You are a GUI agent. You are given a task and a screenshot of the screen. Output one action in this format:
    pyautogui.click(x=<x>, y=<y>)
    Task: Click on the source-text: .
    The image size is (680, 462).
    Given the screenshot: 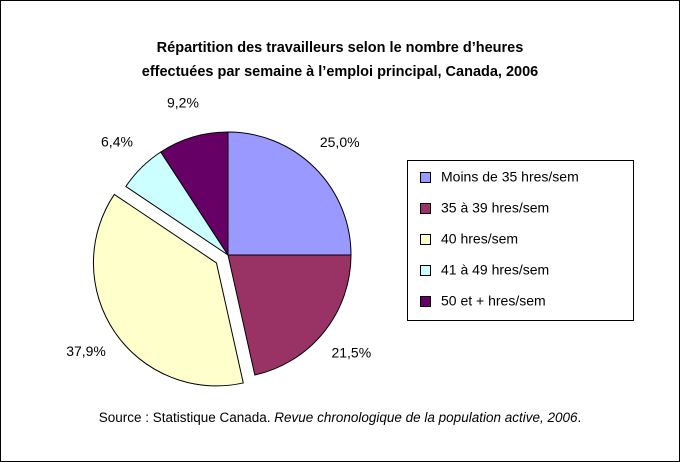 What is the action you would take?
    pyautogui.click(x=580, y=417)
    